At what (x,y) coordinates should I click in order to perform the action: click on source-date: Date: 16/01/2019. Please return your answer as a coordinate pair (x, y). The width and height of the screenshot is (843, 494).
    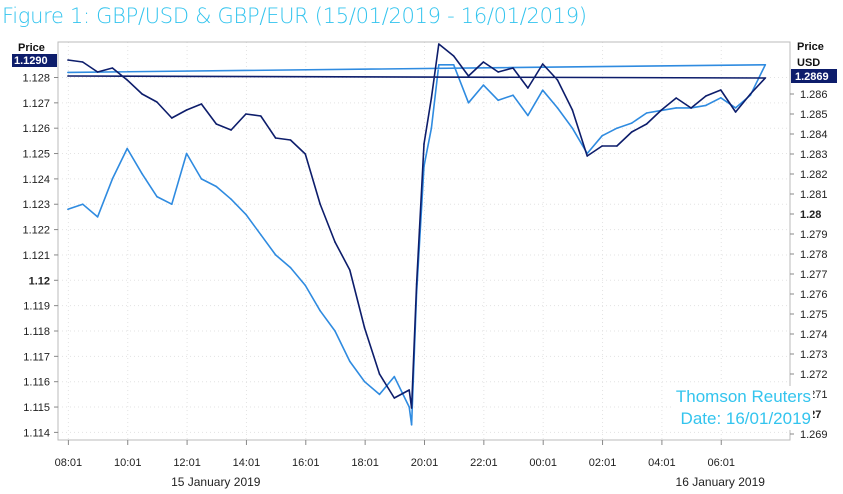
    Looking at the image, I should click on (745, 418).